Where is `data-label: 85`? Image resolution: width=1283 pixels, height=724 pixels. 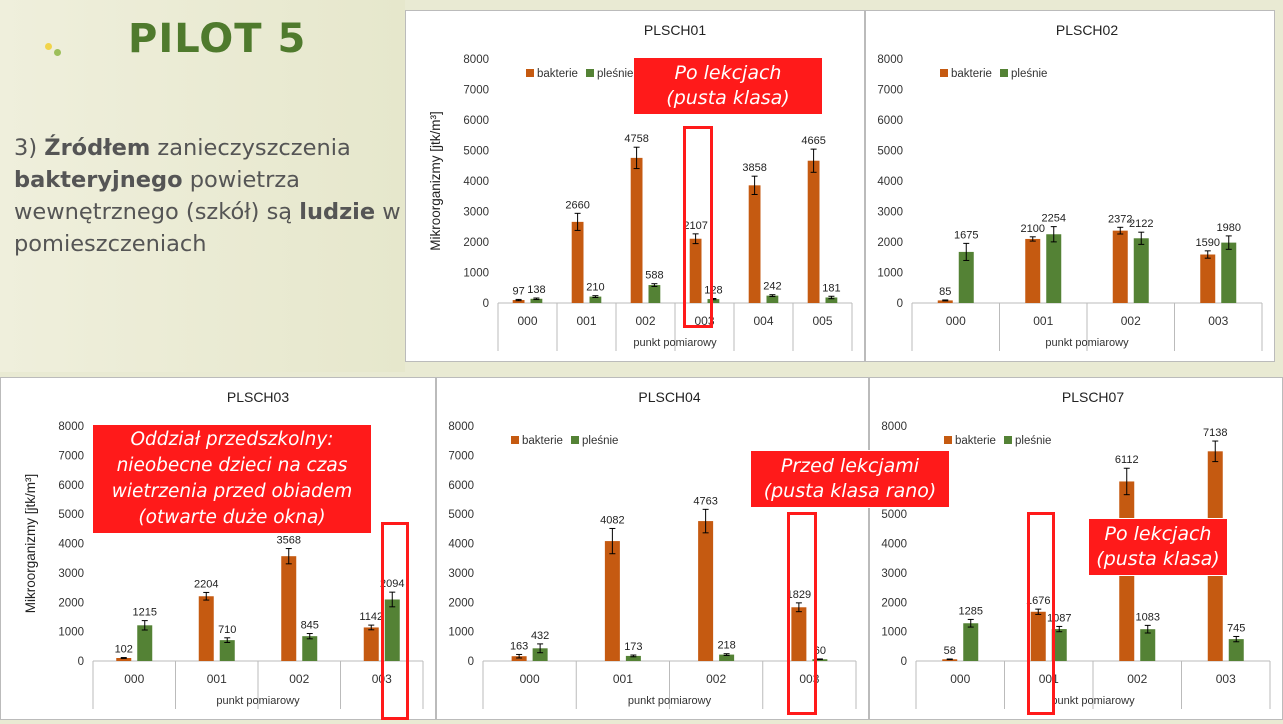 data-label: 85 is located at coordinates (945, 292).